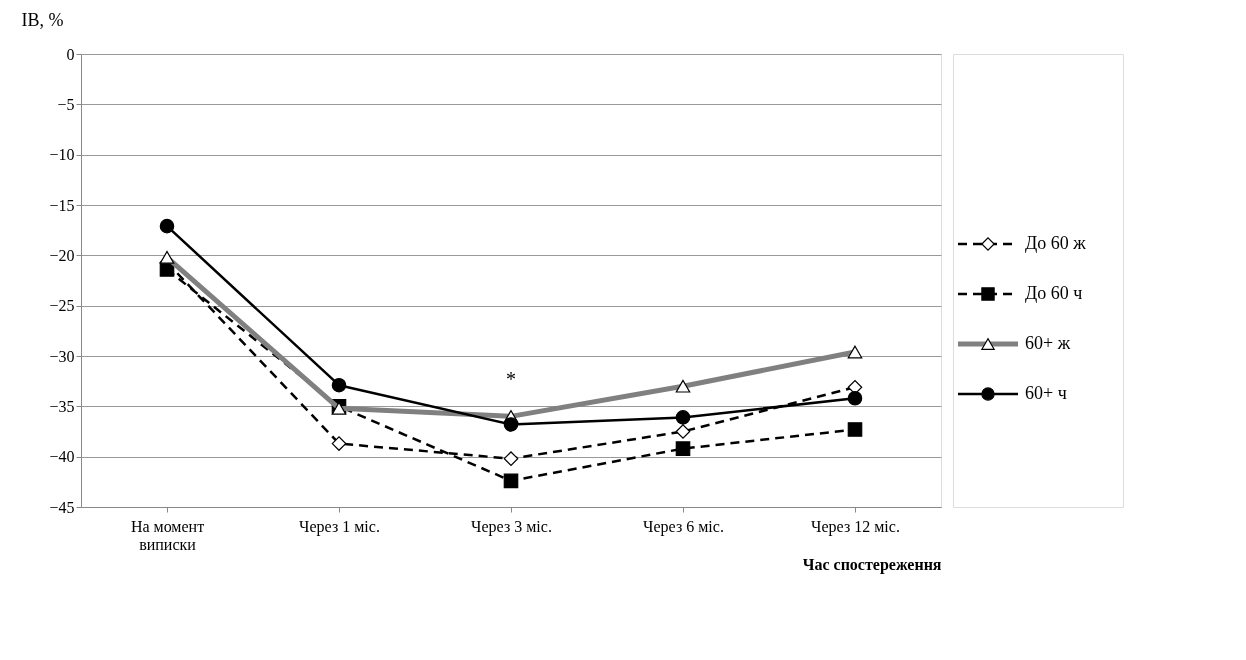  What do you see at coordinates (855, 526) in the screenshot?
I see `x-tick-label: Через 12 міс.` at bounding box center [855, 526].